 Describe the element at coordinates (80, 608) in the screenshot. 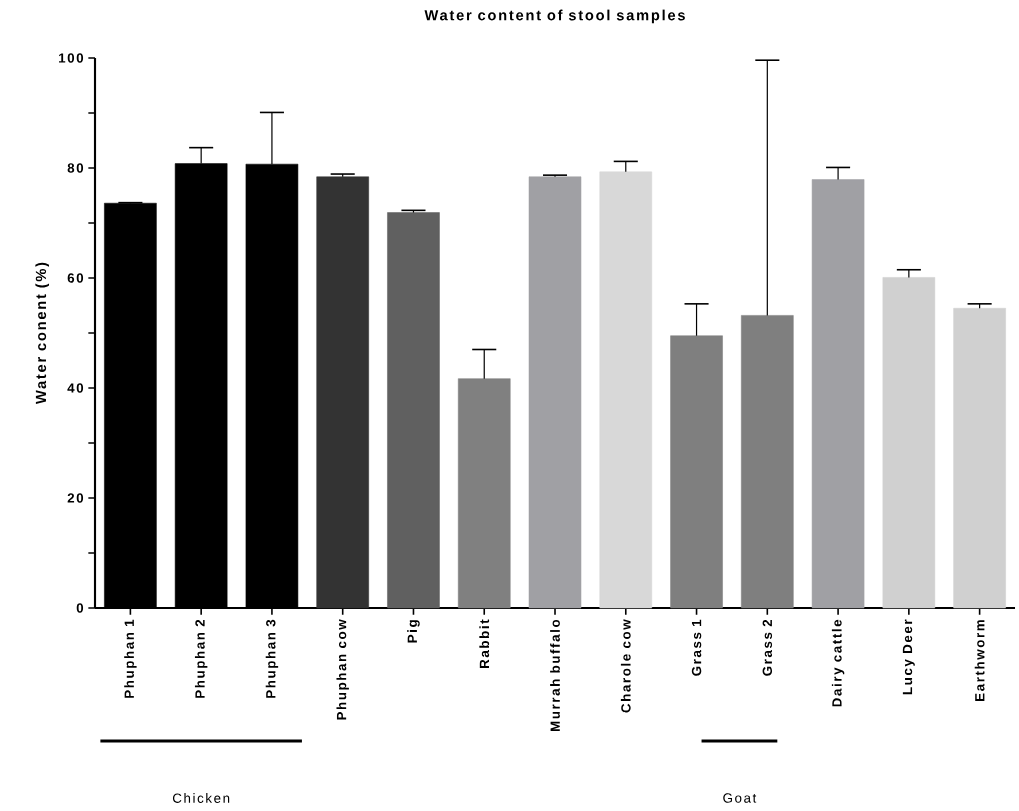

I see `y-tick-label: 0` at that location.